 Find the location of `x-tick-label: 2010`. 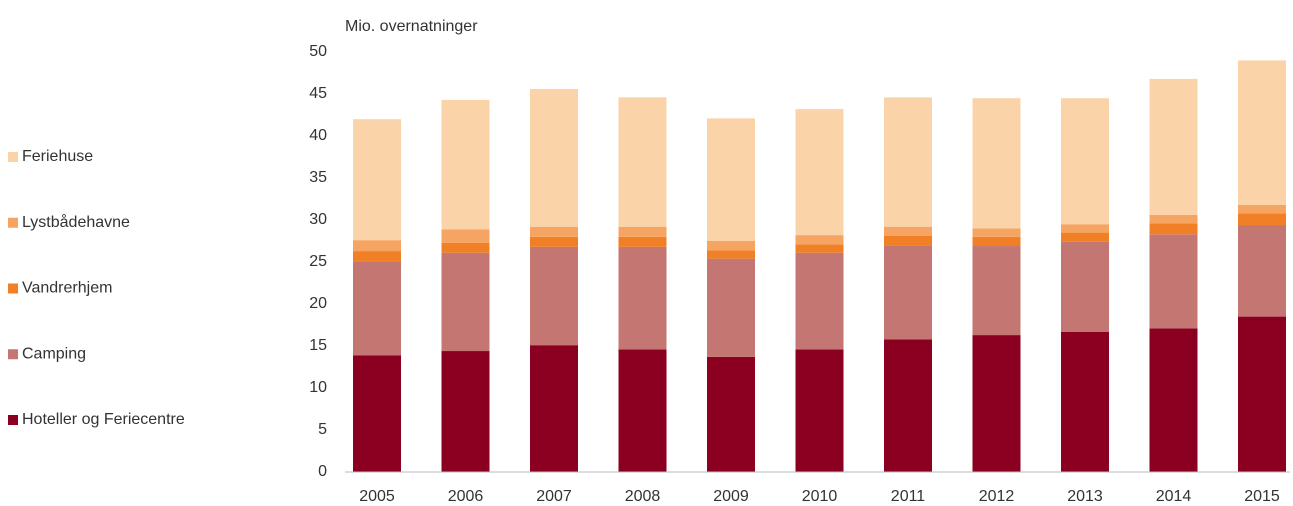

x-tick-label: 2010 is located at coordinates (820, 496).